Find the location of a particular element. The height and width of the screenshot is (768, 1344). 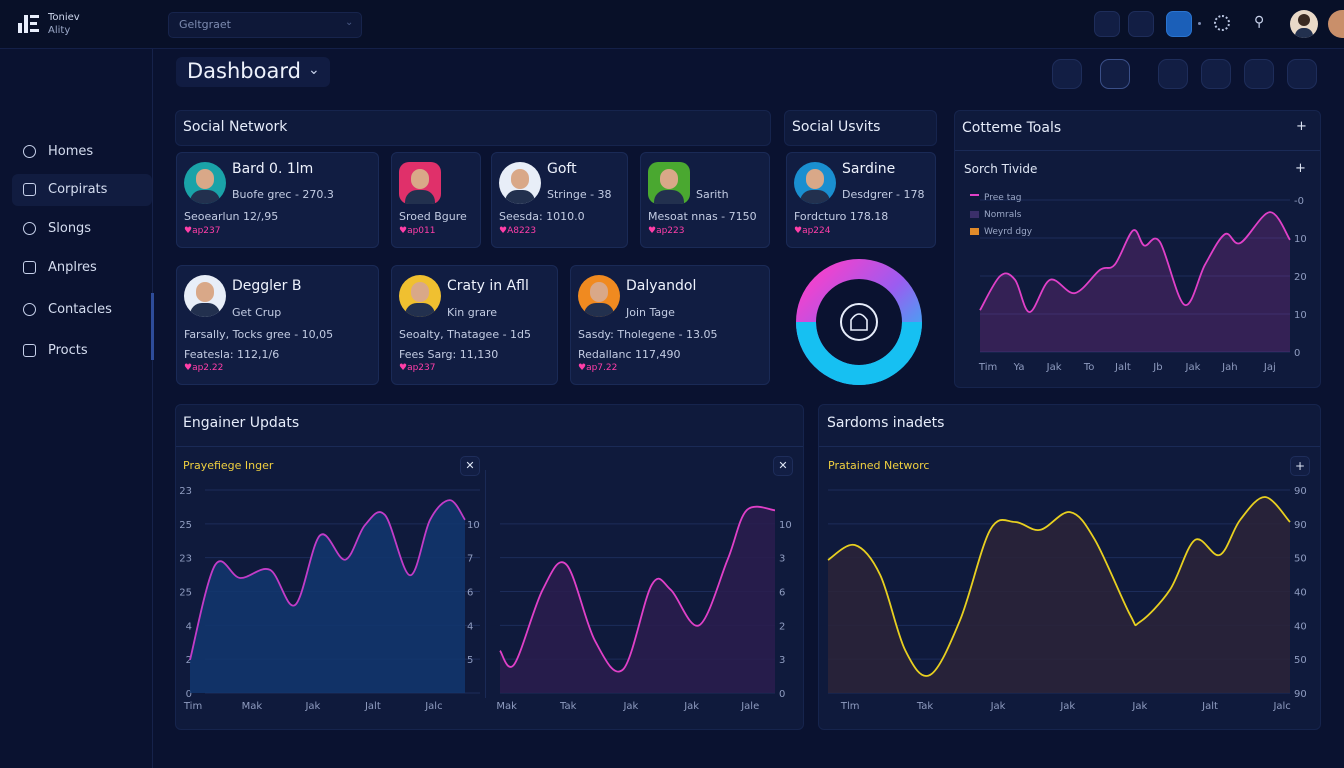

logo is located at coordinates (29, 24).